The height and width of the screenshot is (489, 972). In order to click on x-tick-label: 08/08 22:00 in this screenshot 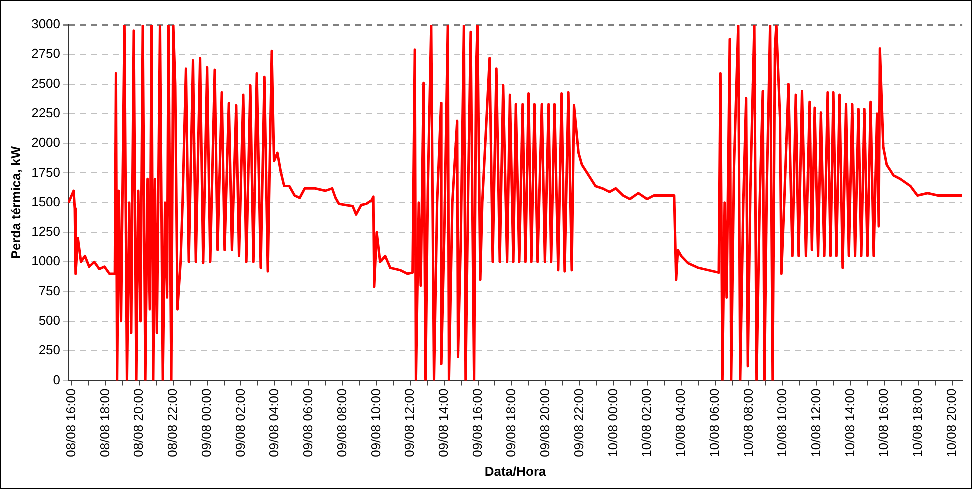, I will do `click(172, 423)`.